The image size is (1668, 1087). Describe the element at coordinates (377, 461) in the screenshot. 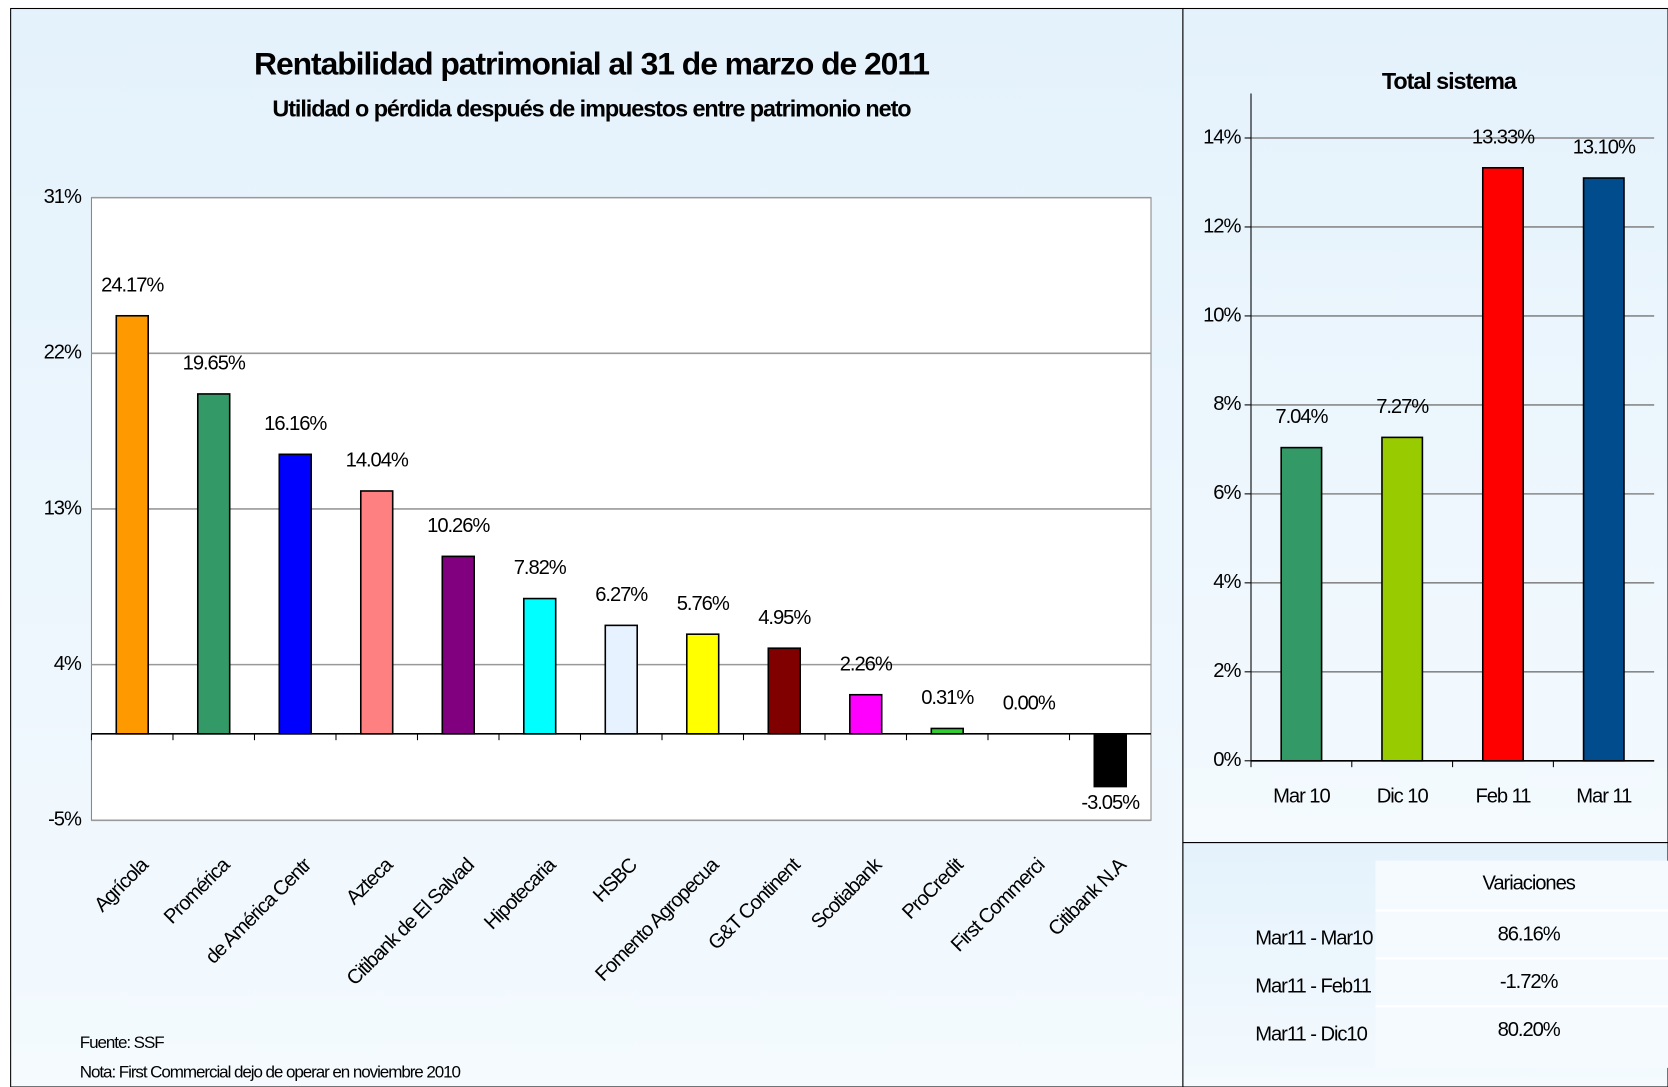

I see `value-label: 14.04%` at that location.